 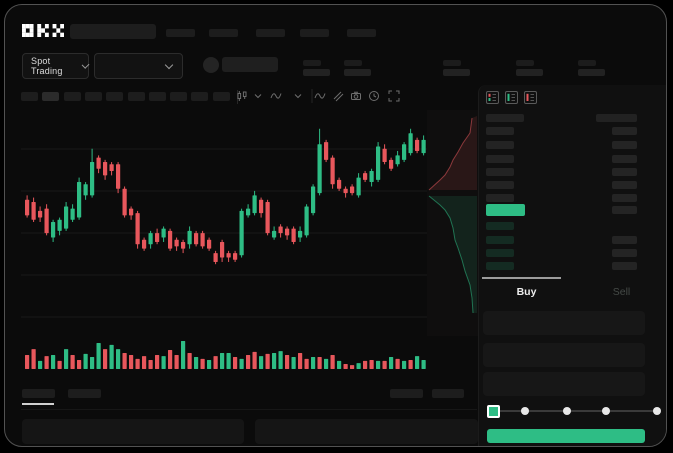 I want to click on search-input, so click(x=113, y=31).